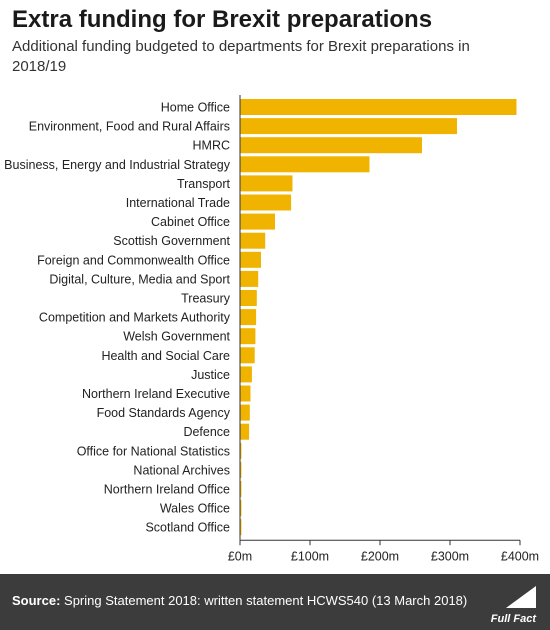  I want to click on x-tick-label: £0m, so click(240, 556).